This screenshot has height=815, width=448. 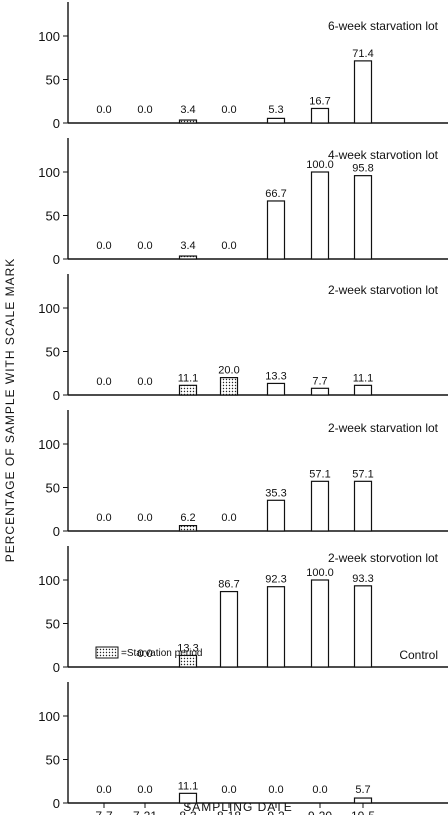 I want to click on x-tick-label: 8-3, so click(x=188, y=812).